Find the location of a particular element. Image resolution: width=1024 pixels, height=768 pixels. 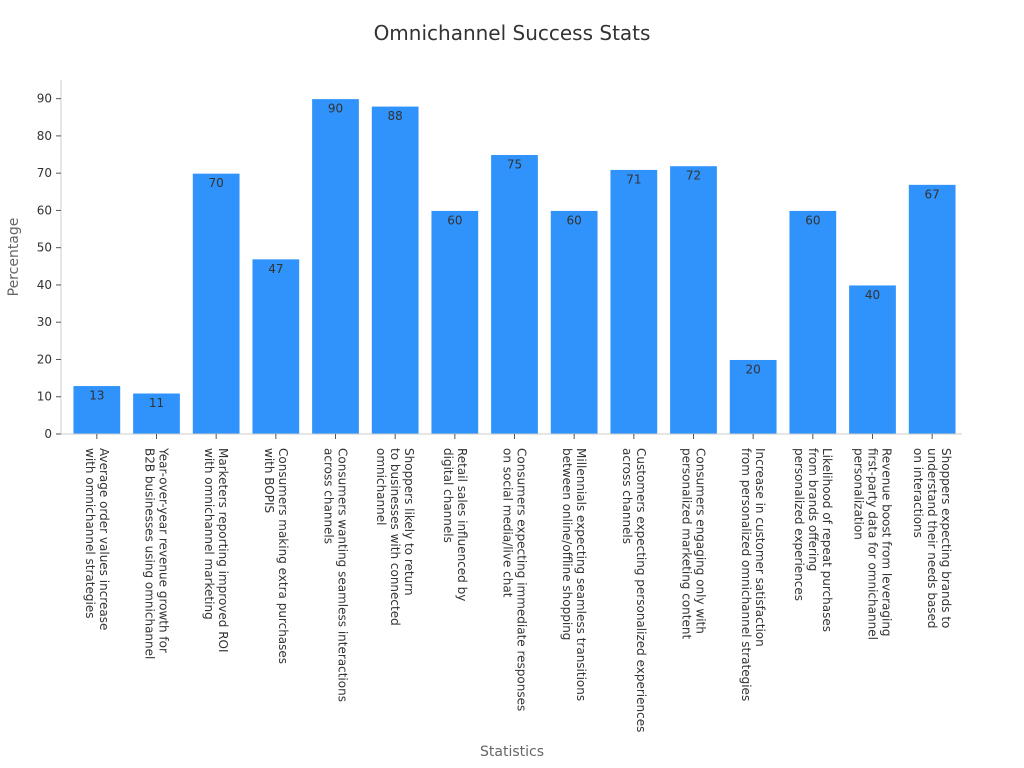

value-label: 71 is located at coordinates (633, 179).